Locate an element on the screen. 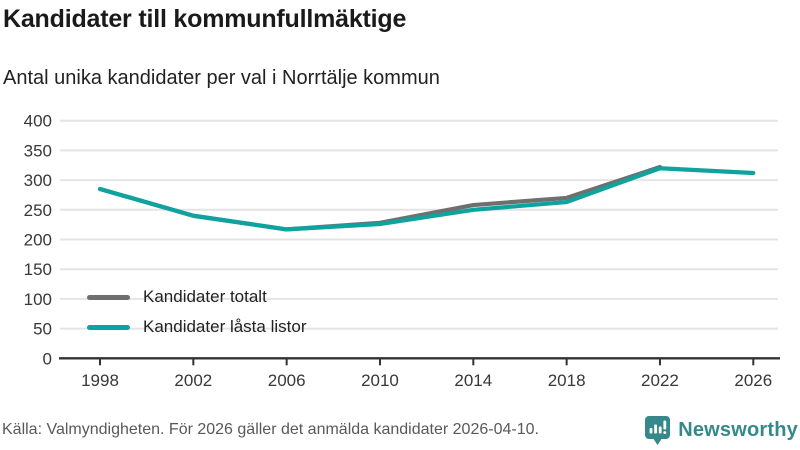 This screenshot has width=800, height=450. svg-text: 1998 is located at coordinates (100, 380).